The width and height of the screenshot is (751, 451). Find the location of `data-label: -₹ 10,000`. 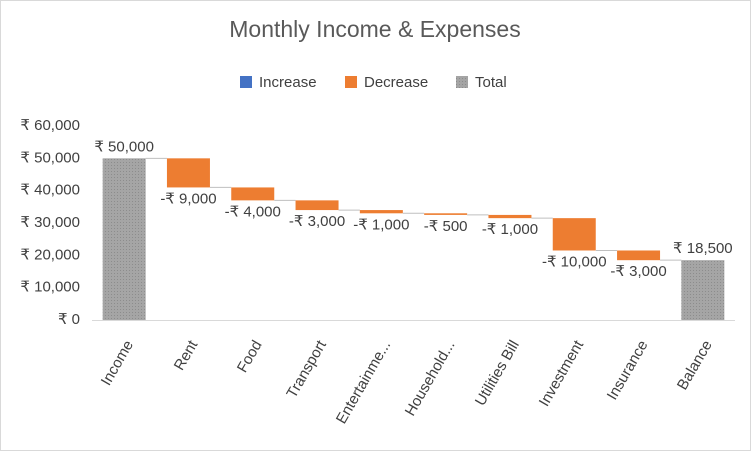

data-label: -₹ 10,000 is located at coordinates (574, 261).